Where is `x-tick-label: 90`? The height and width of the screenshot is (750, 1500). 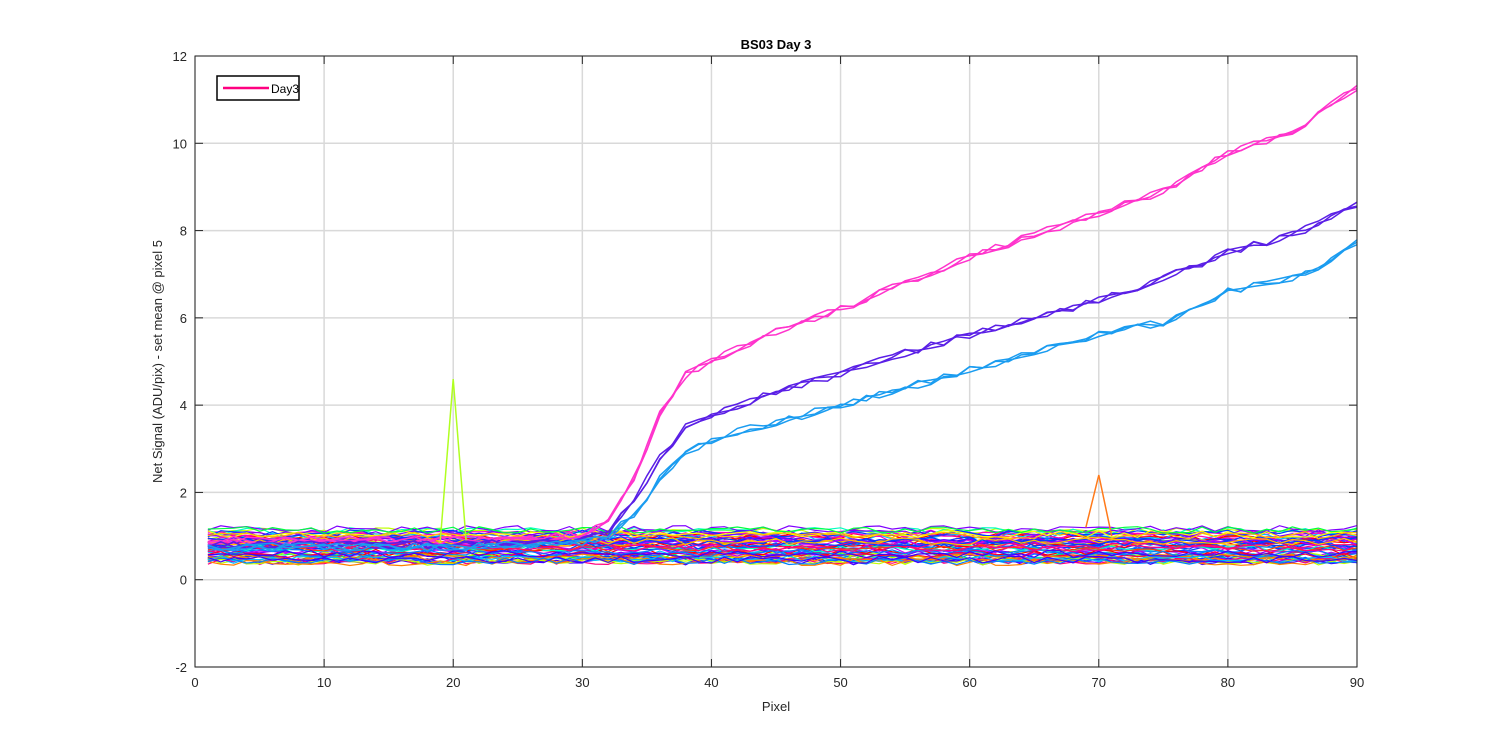 x-tick-label: 90 is located at coordinates (1357, 682).